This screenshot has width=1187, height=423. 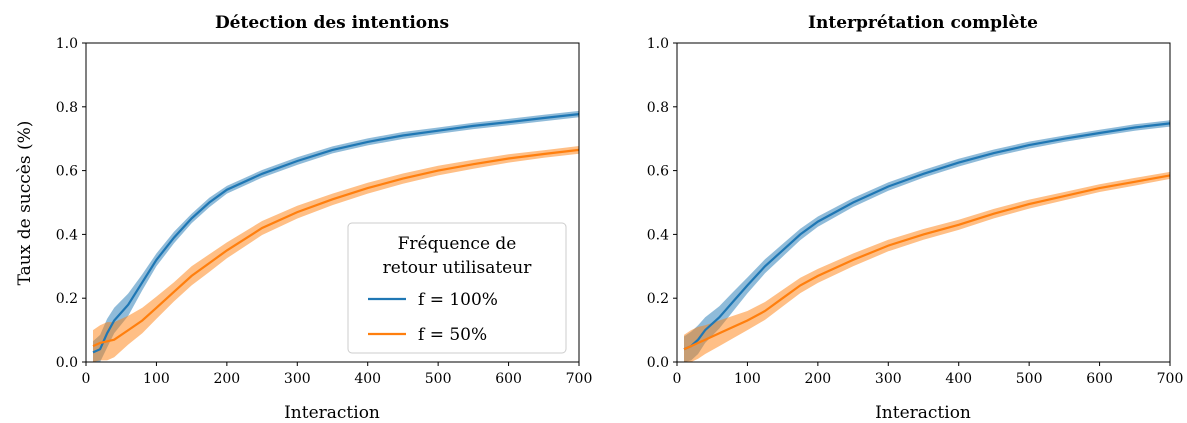 What do you see at coordinates (458, 300) in the screenshot?
I see `legend-label-0: f = 100%` at bounding box center [458, 300].